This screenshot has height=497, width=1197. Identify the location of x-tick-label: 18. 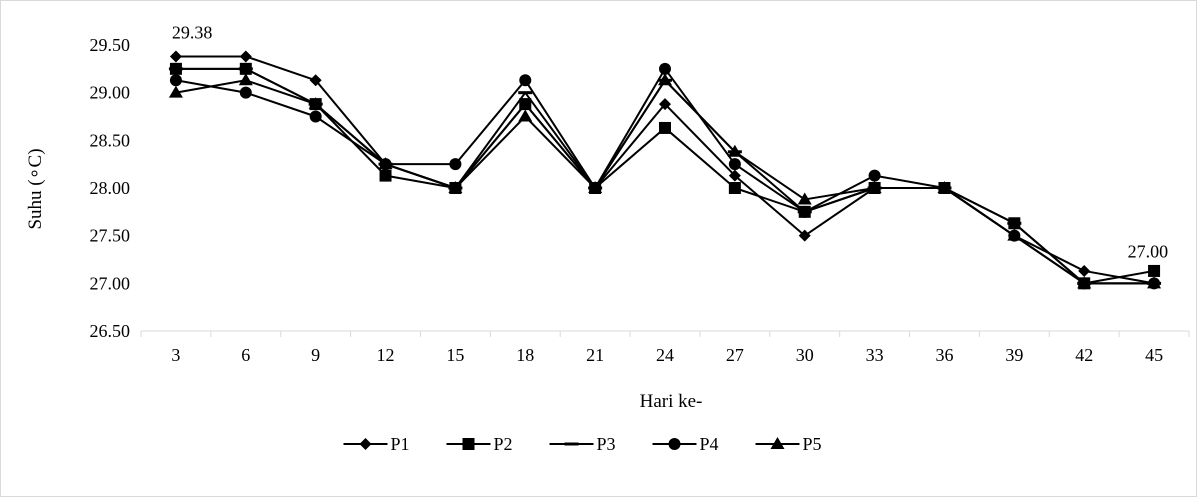
(525, 355).